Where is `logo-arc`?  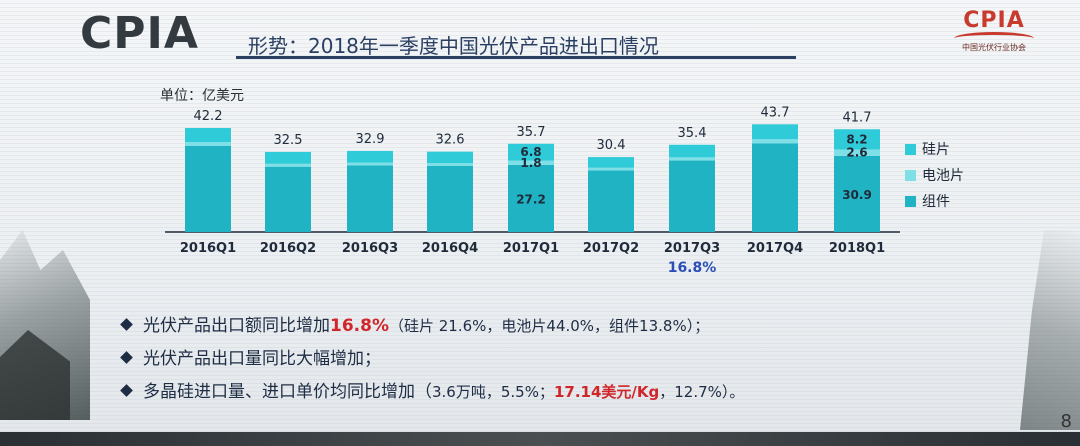 logo-arc is located at coordinates (994, 38).